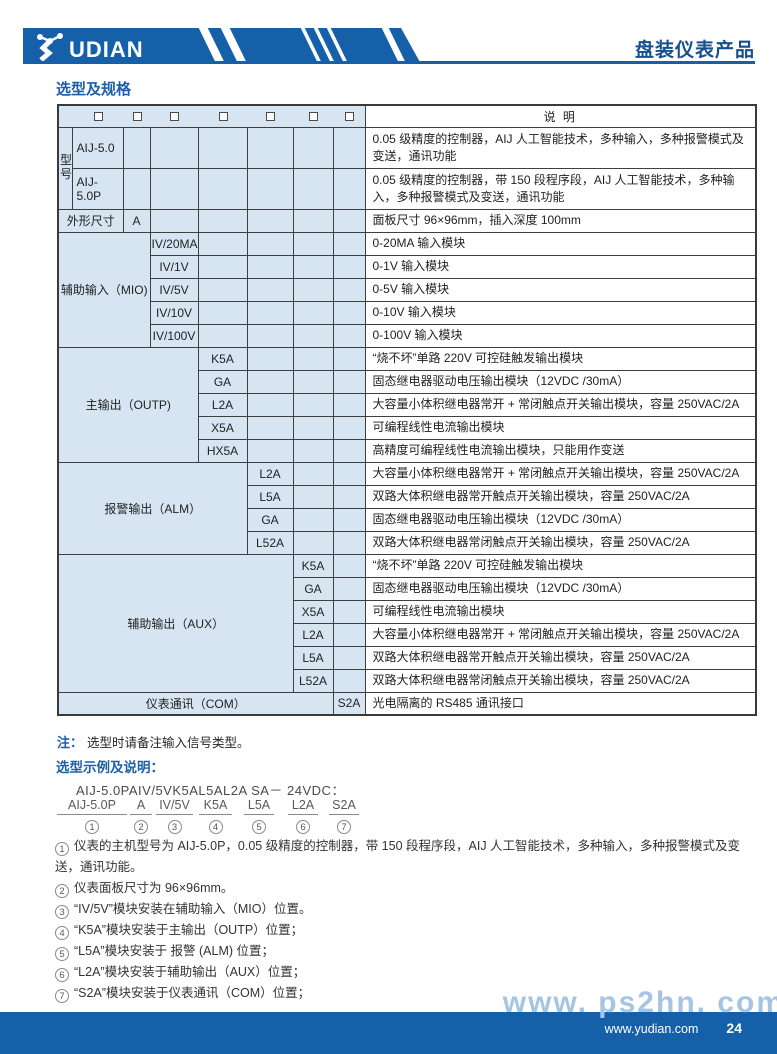  I want to click on code-segment: K5A 4, so click(215, 816).